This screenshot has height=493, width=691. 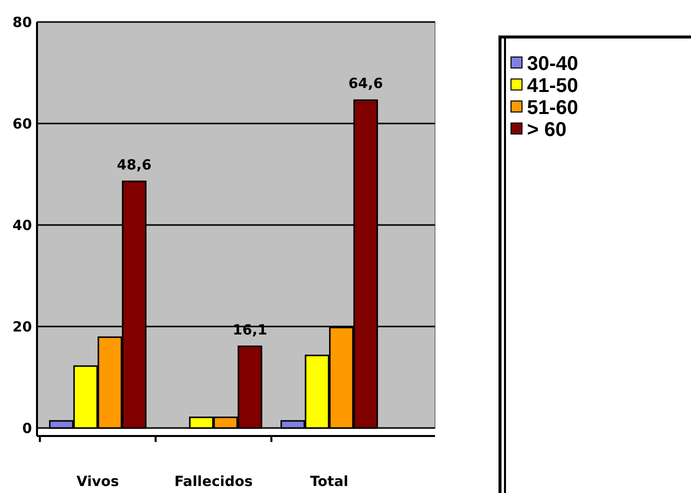 What do you see at coordinates (22, 124) in the screenshot?
I see `y-tick-label: 60` at bounding box center [22, 124].